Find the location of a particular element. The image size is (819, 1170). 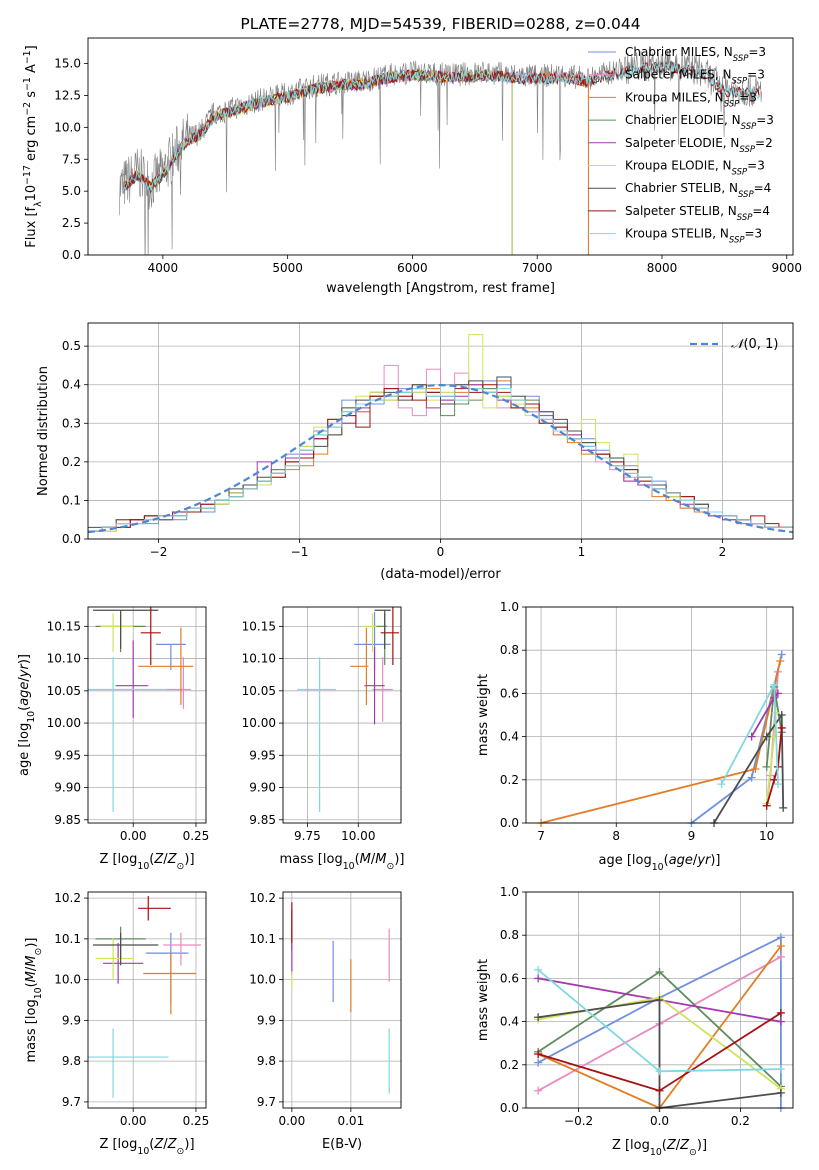

spectrum-plot is located at coordinates (440, 151).